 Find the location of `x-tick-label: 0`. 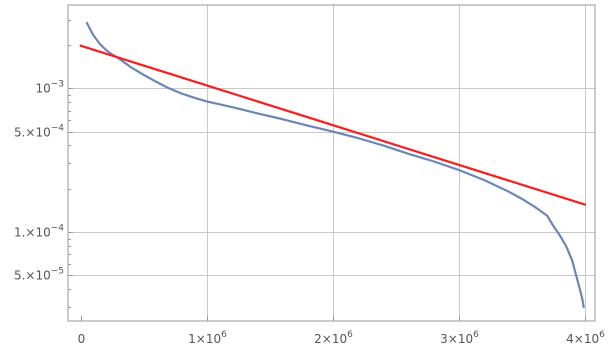

x-tick-label: 0 is located at coordinates (82, 339).